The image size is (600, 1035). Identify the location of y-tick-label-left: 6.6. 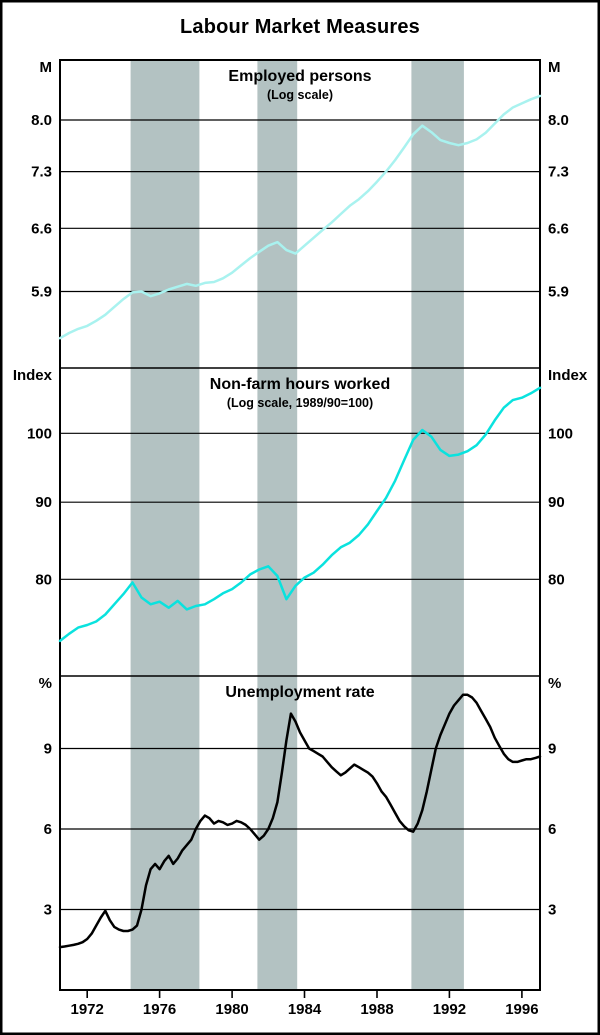
(41, 228).